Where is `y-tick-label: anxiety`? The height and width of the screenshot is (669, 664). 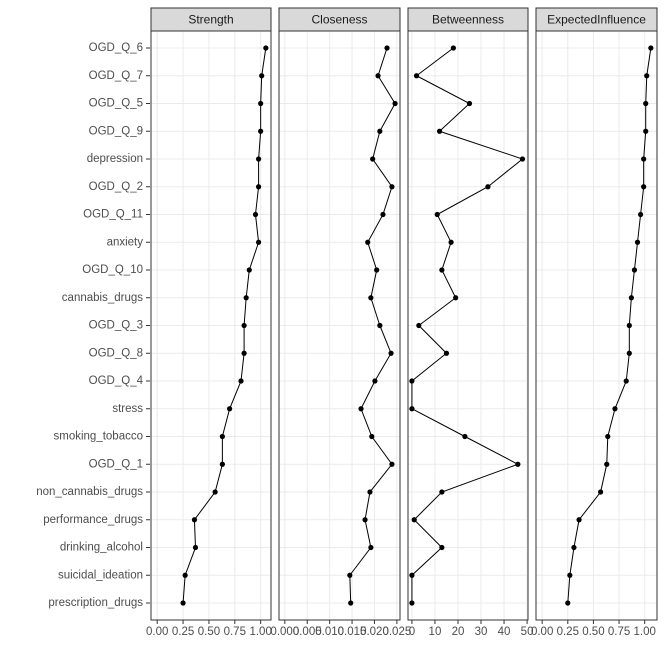
y-tick-label: anxiety is located at coordinates (125, 242).